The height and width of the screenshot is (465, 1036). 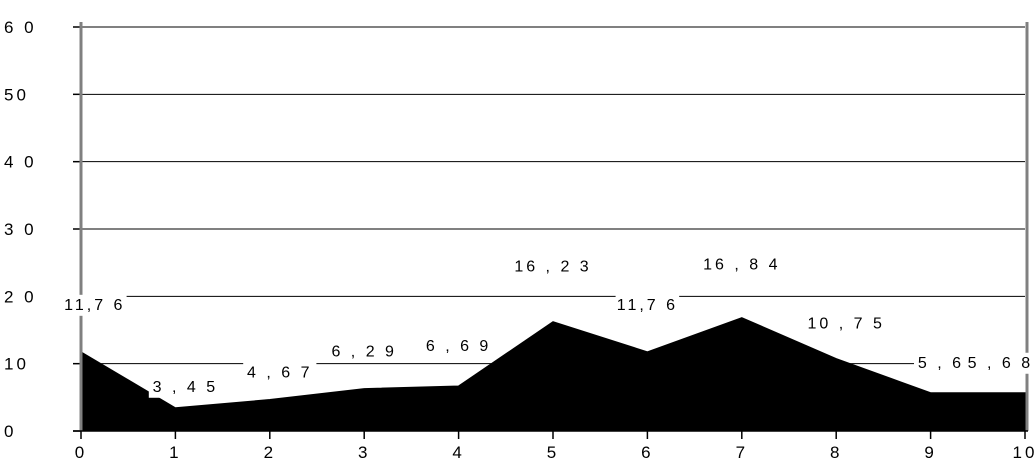 What do you see at coordinates (930, 452) in the screenshot?
I see `x-tick-label-9: 9` at bounding box center [930, 452].